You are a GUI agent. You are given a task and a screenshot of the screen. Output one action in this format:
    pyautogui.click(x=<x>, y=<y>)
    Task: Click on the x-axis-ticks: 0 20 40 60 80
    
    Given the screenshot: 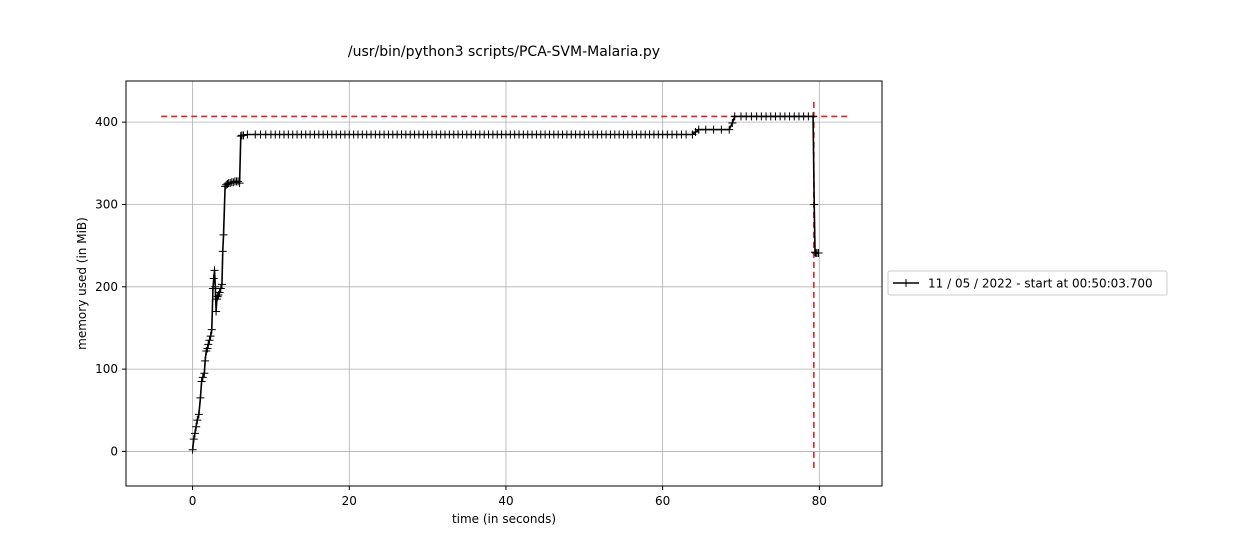 What is the action you would take?
    pyautogui.click(x=508, y=497)
    